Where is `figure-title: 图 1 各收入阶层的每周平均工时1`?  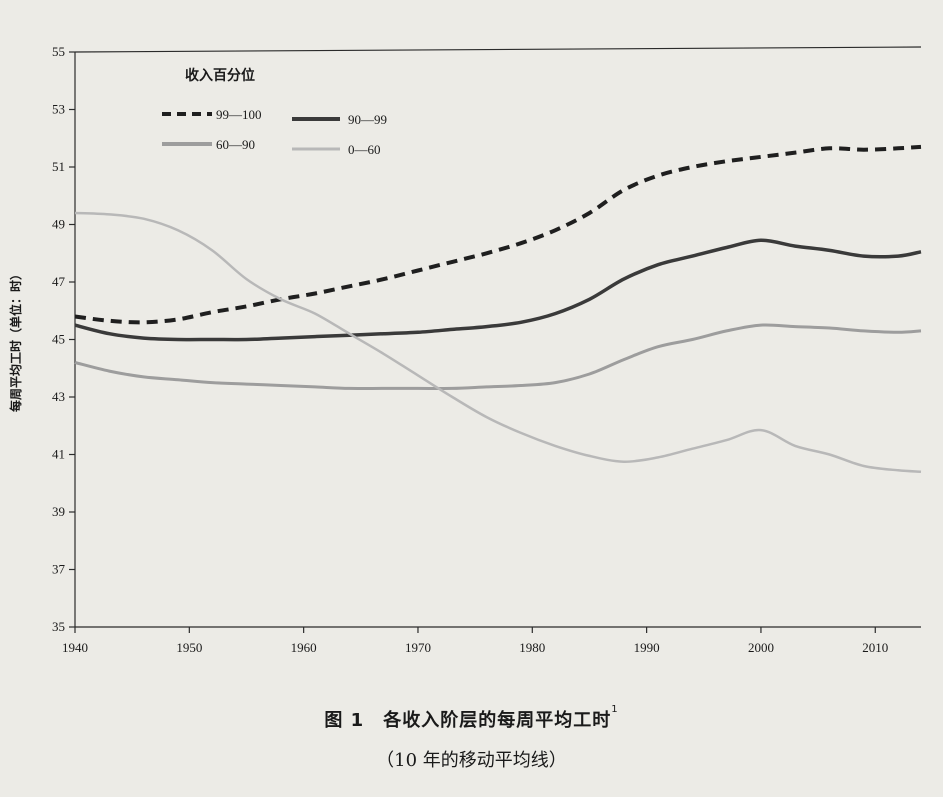
figure-title: 图 1 各收入阶层的每周平均工时1 is located at coordinates (471, 718).